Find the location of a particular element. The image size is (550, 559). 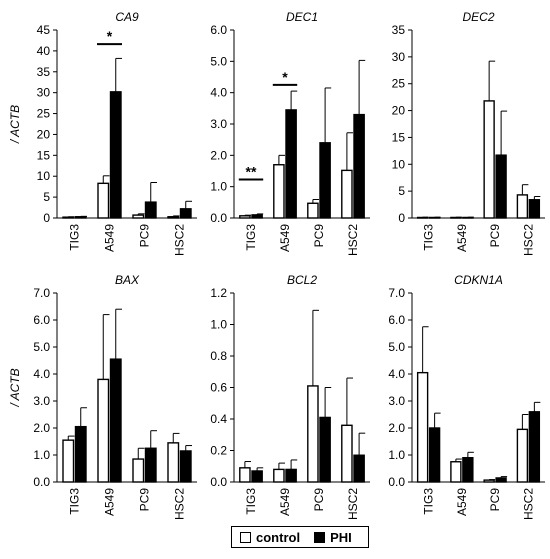

legend-swatch-control is located at coordinates (245, 537).